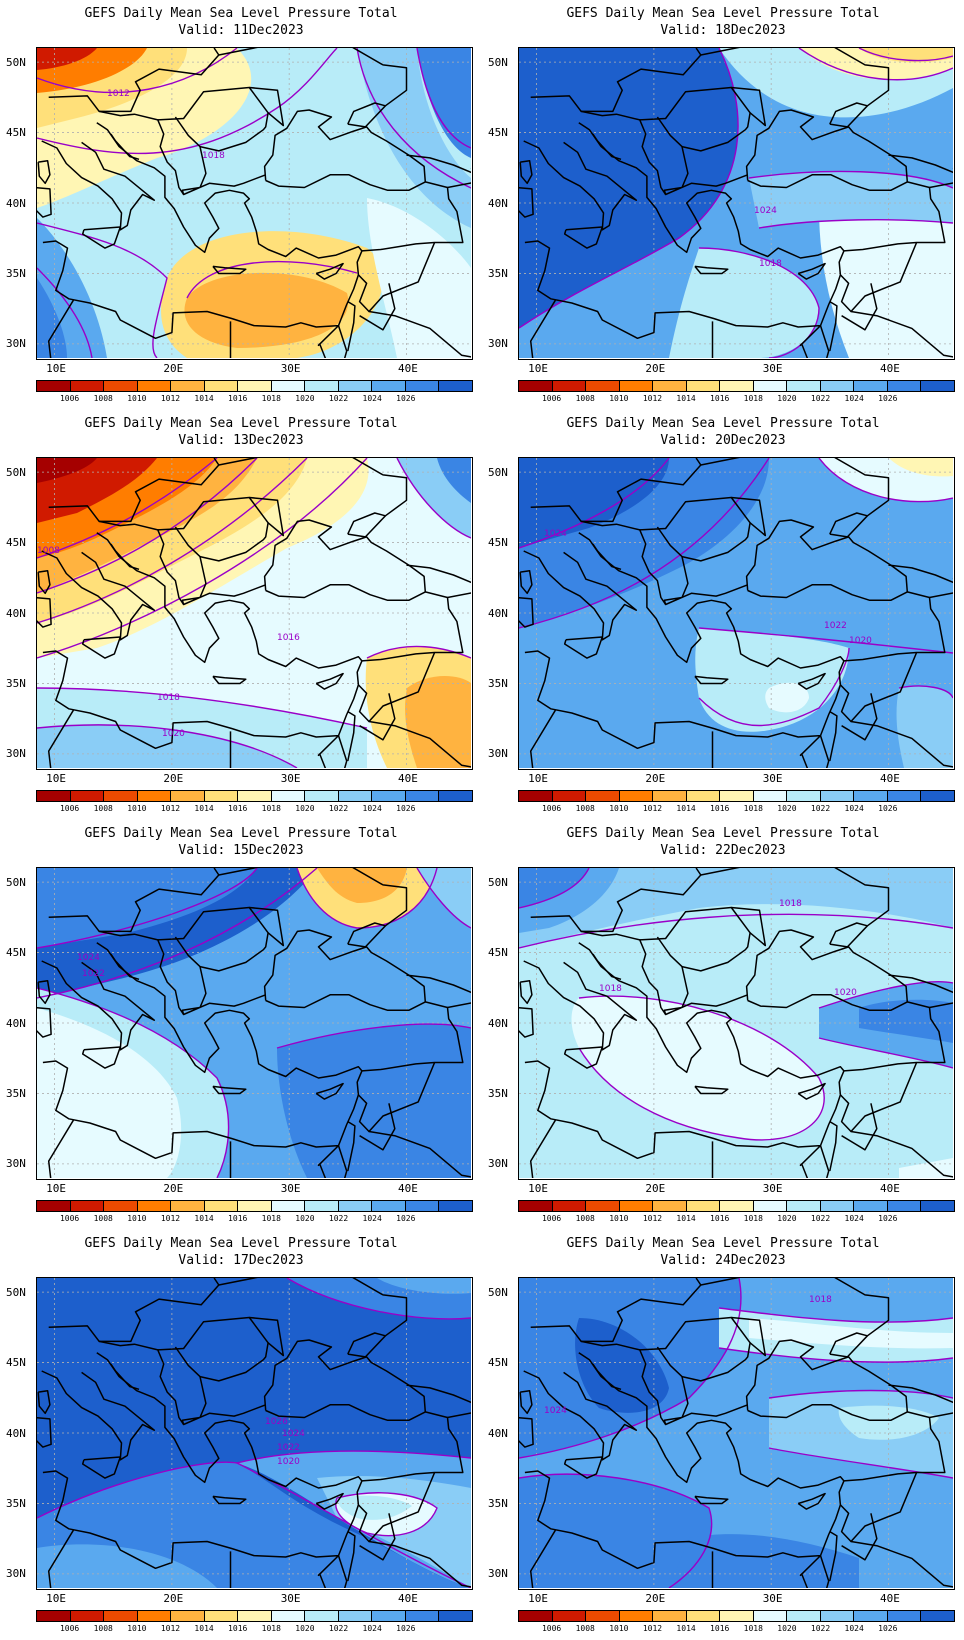 This screenshot has height=1640, width=964. What do you see at coordinates (16, 203) in the screenshot?
I see `latitude-label: 40N` at bounding box center [16, 203].